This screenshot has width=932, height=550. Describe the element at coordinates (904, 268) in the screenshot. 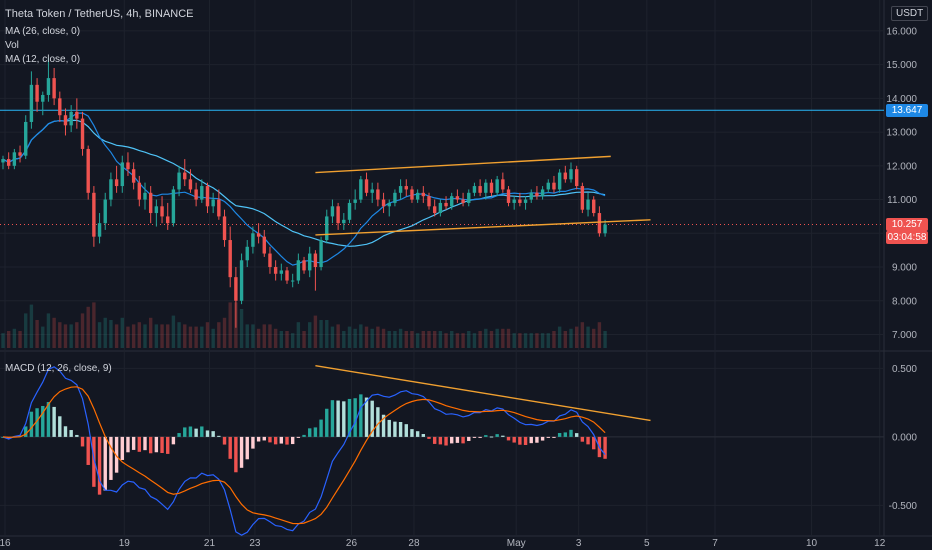

I see `price-tick-label: 9.000` at that location.